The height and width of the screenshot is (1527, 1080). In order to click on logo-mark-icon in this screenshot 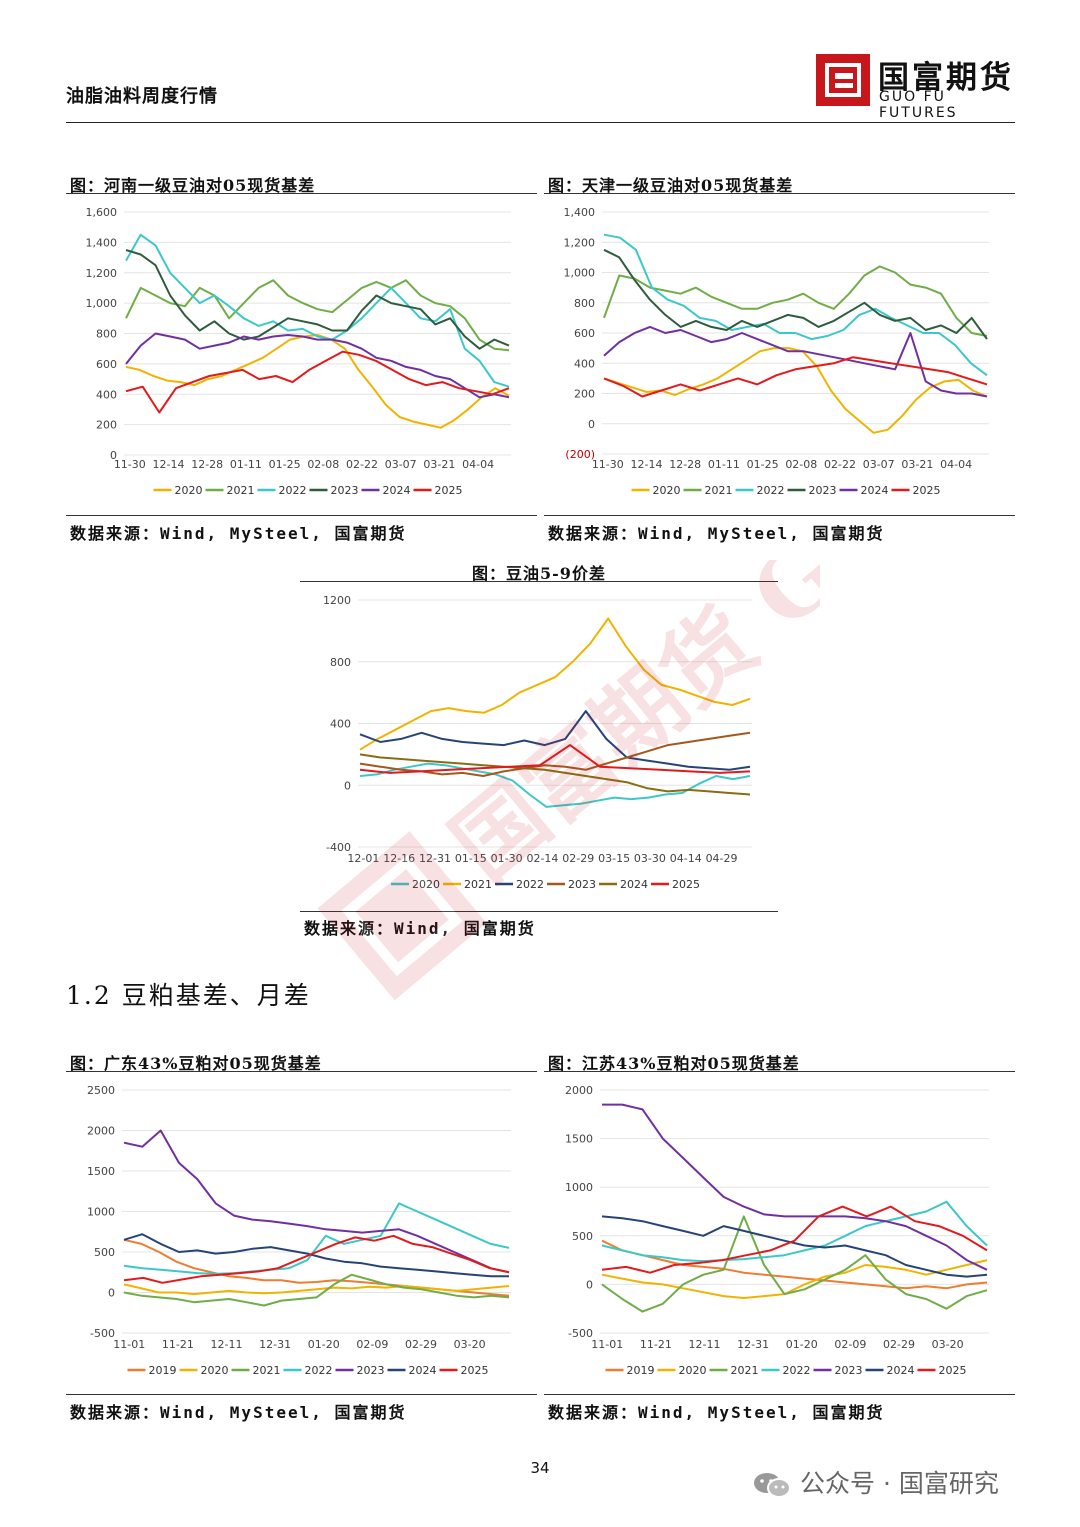, I will do `click(843, 80)`.